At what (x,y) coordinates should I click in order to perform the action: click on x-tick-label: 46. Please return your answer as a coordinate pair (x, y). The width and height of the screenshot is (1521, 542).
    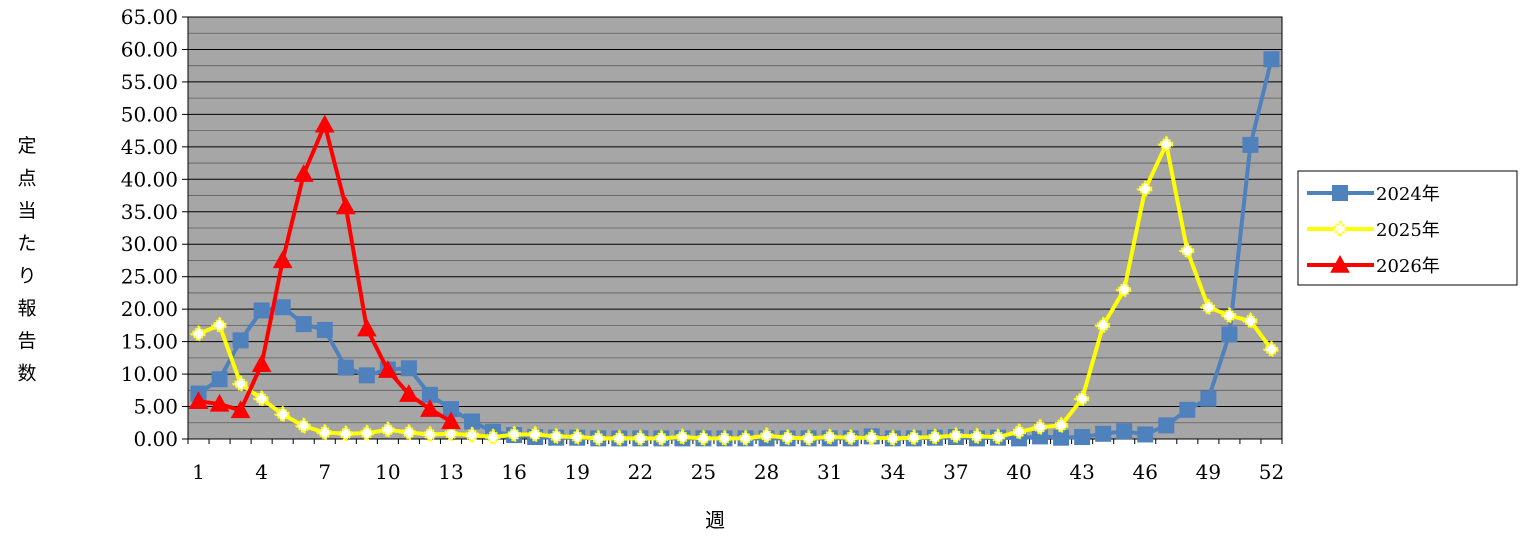
    Looking at the image, I should click on (1145, 472).